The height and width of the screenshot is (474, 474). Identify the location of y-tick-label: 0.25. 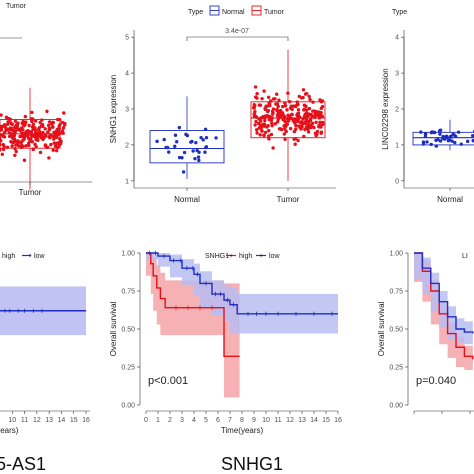
(396, 368).